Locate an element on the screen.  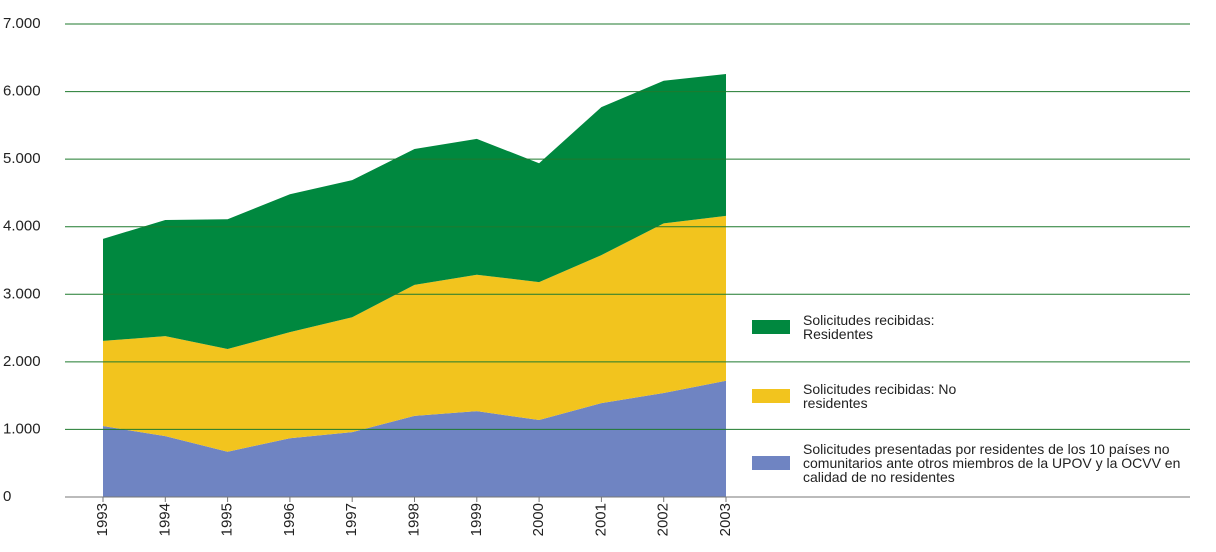
x-tick-label: 1999 is located at coordinates (476, 519).